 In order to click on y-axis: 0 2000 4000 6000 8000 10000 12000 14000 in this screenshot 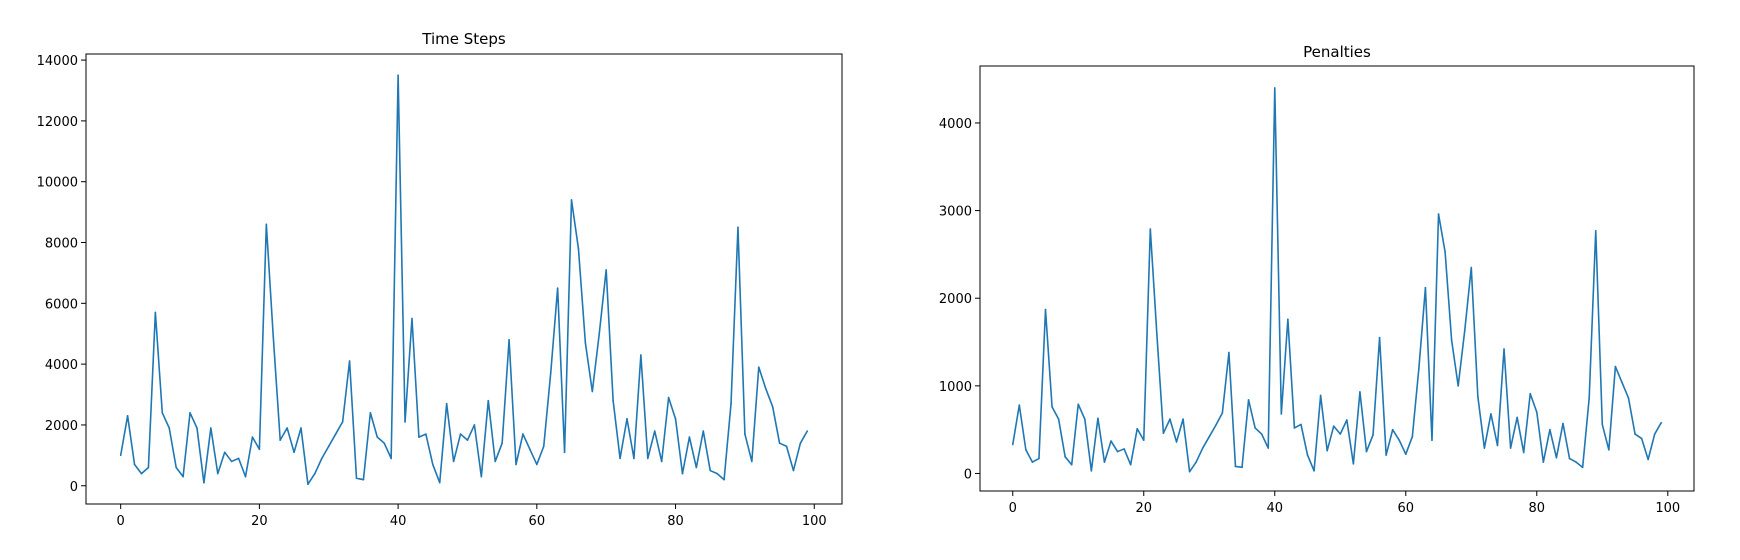, I will do `click(61, 274)`.